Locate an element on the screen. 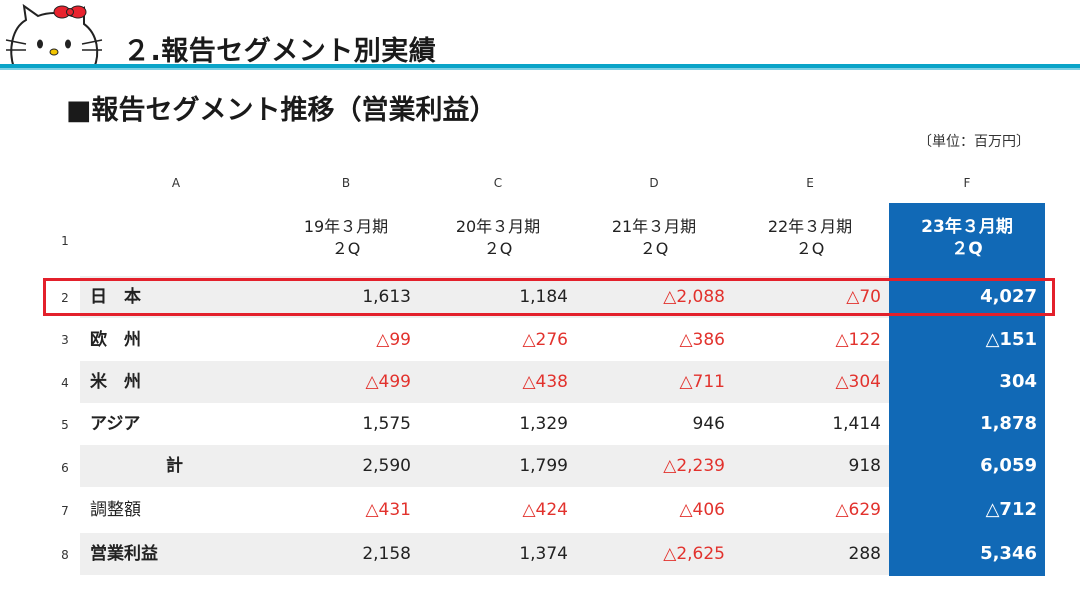 The height and width of the screenshot is (612, 1080). value-cell: △406 is located at coordinates (702, 510).